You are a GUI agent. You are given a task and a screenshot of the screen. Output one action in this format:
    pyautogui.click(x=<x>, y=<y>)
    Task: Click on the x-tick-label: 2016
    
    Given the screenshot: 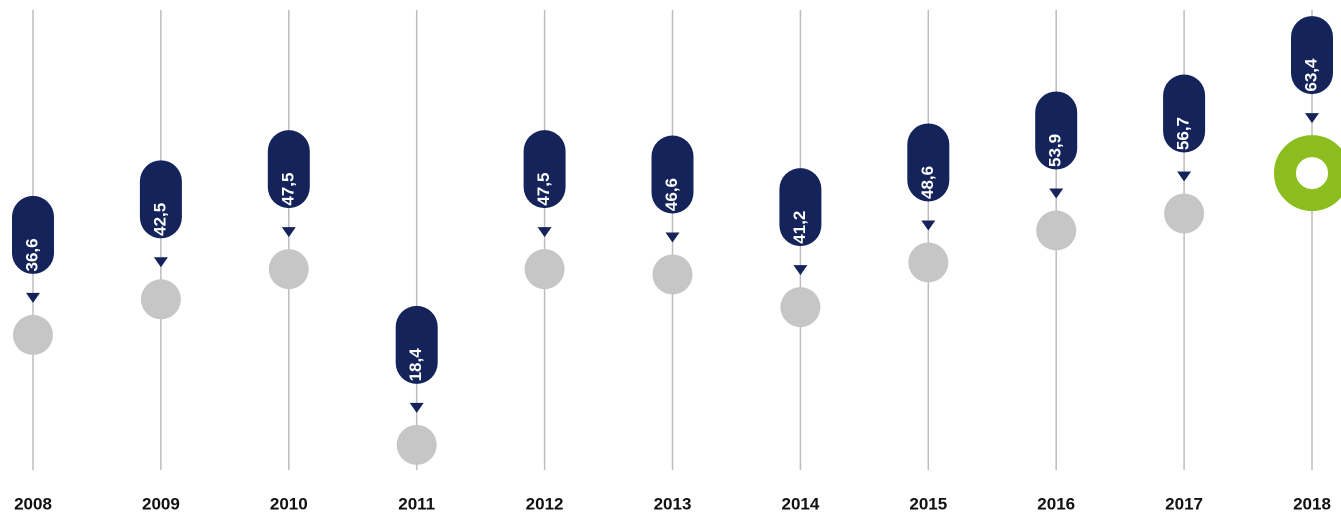 What is the action you would take?
    pyautogui.click(x=1056, y=503)
    